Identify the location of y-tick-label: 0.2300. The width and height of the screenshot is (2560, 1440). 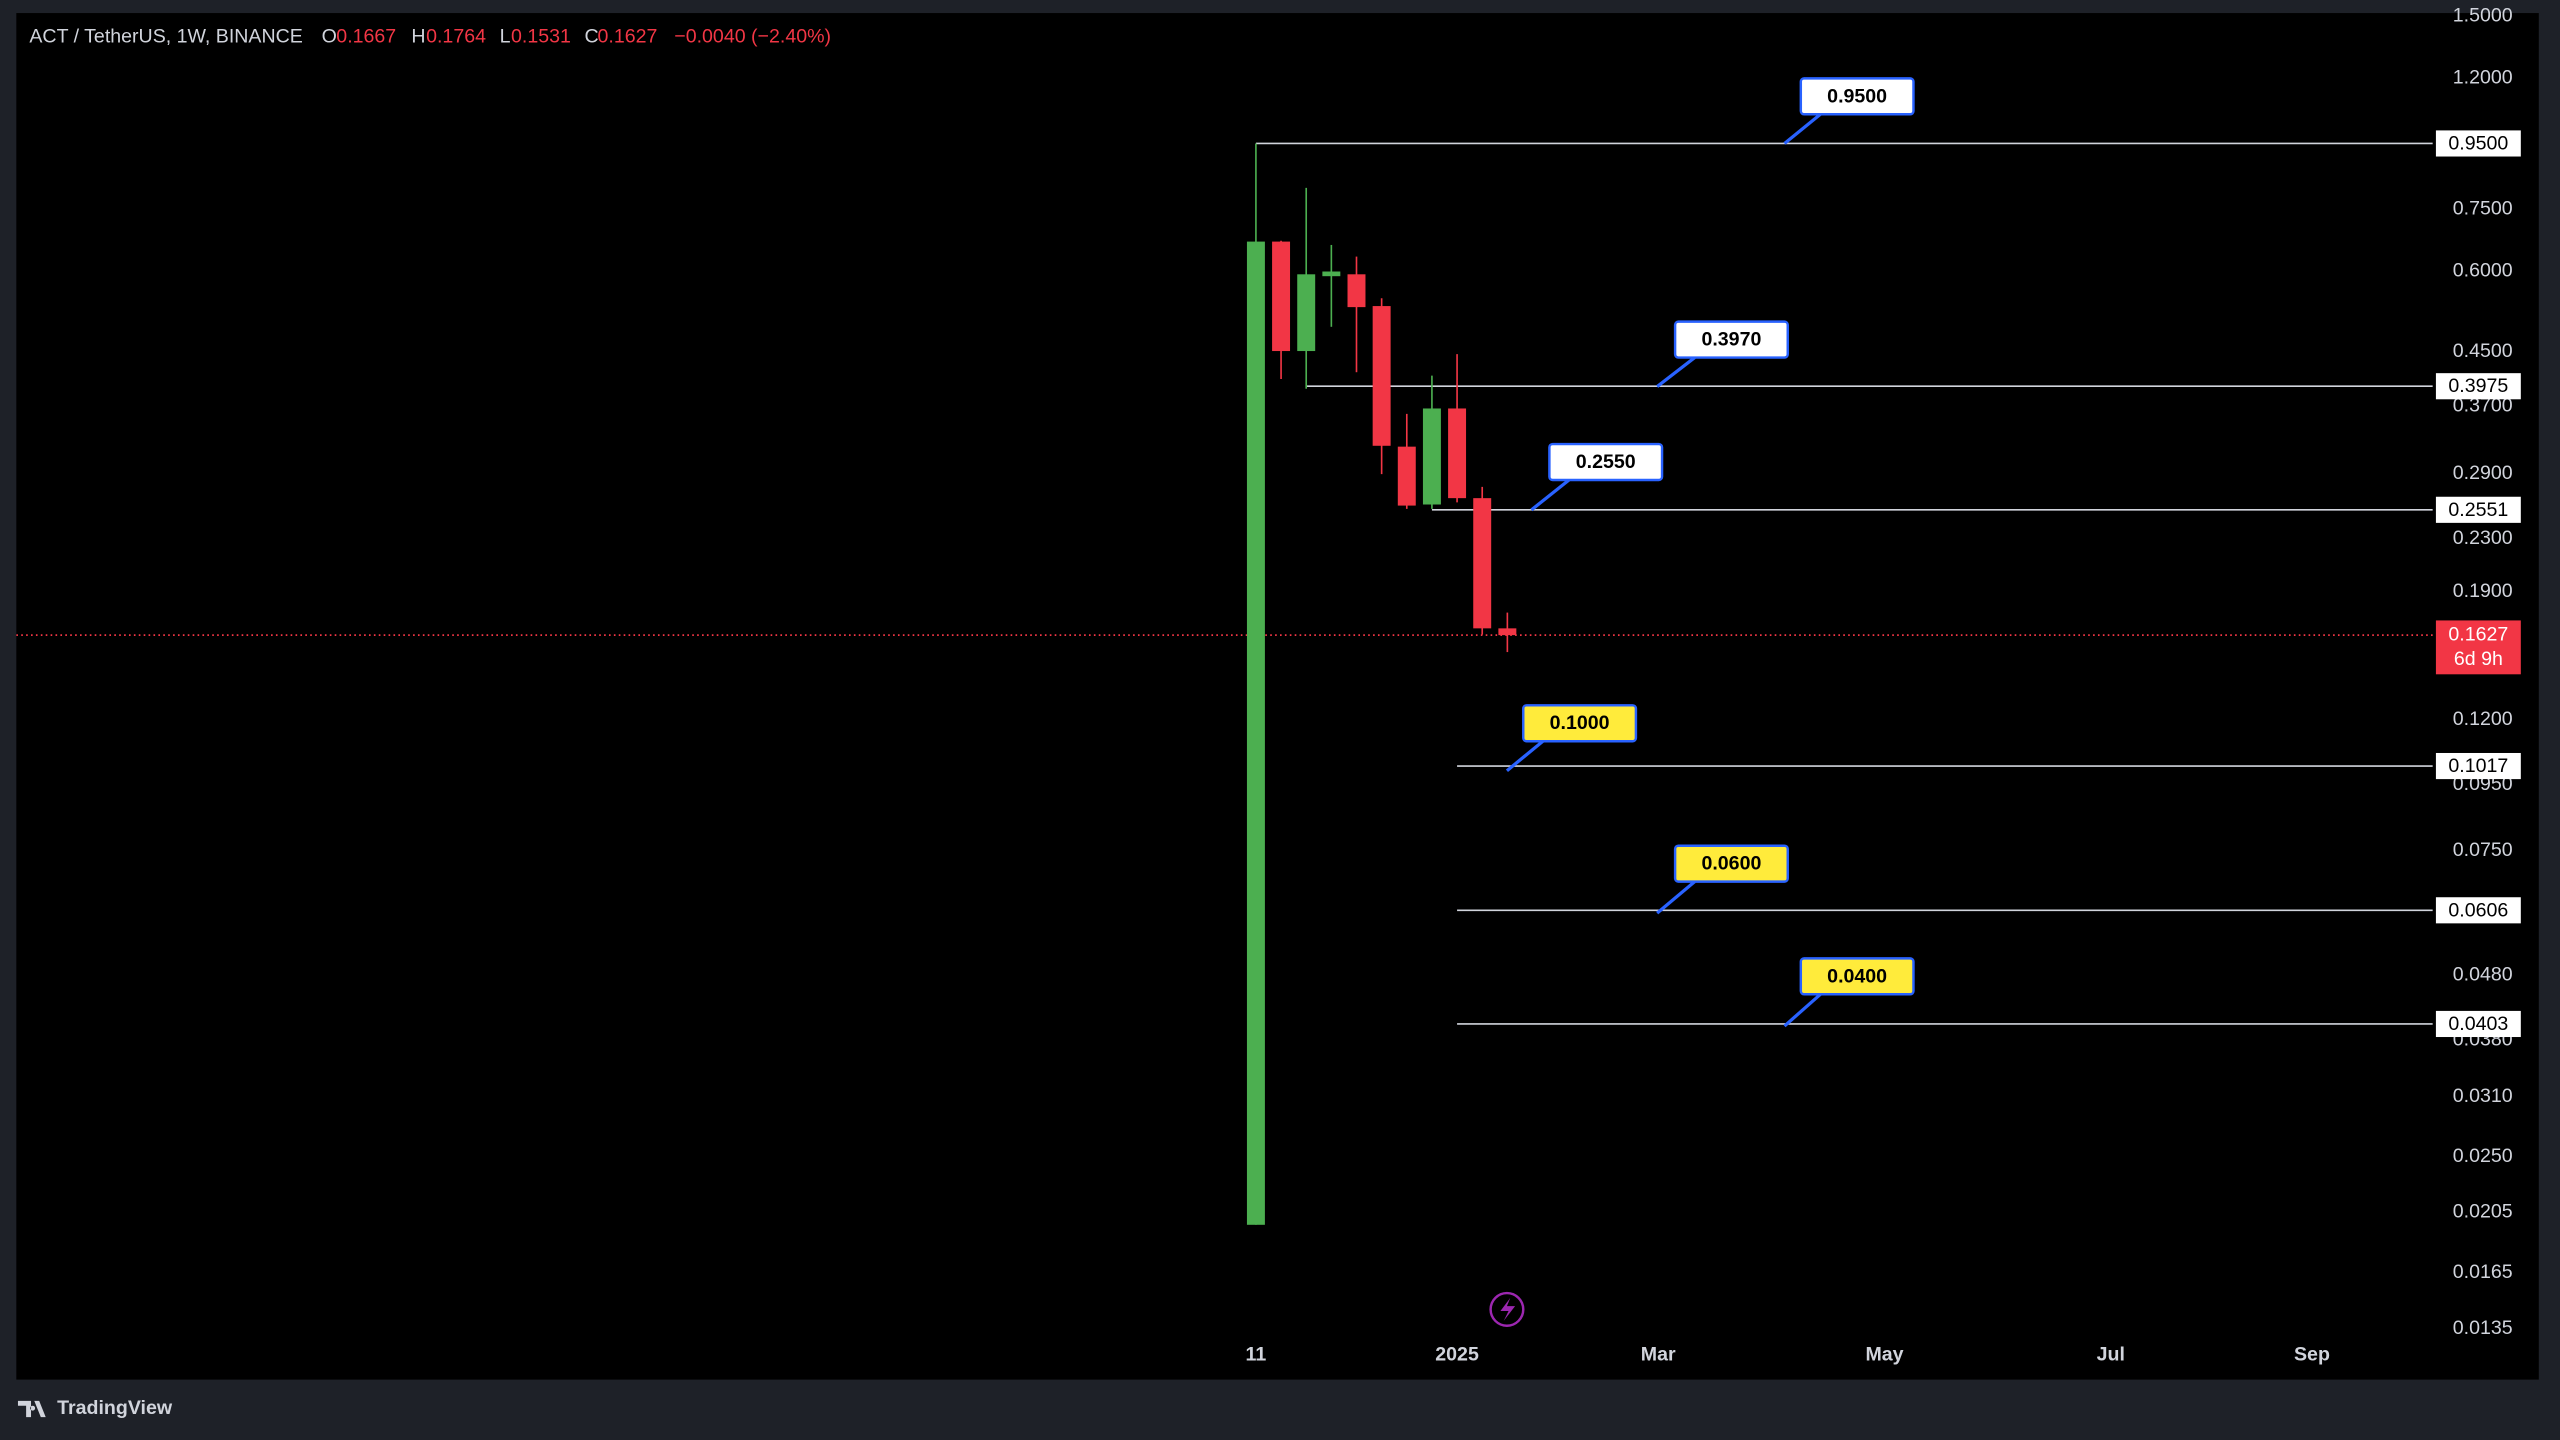
(2483, 538).